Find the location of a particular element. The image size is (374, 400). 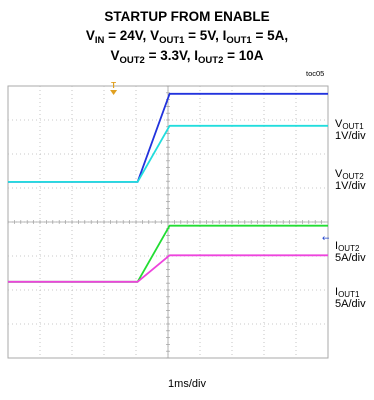

channel-label-vout1: VOUT1 1V/div is located at coordinates (350, 130).